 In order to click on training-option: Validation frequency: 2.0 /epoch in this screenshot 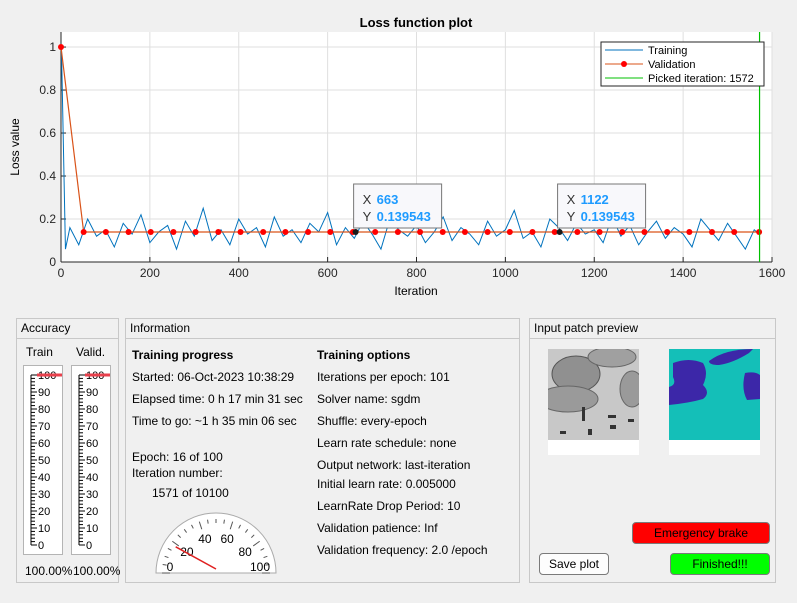, I will do `click(402, 550)`.